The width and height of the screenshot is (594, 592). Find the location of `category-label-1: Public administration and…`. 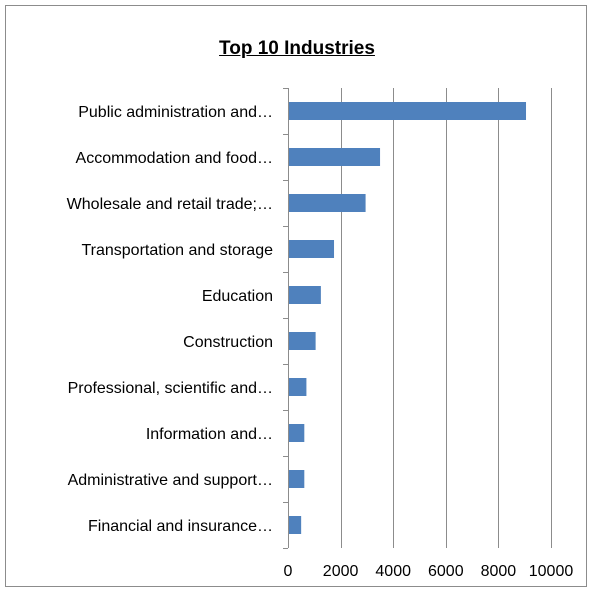

category-label-1: Public administration and… is located at coordinates (175, 112).